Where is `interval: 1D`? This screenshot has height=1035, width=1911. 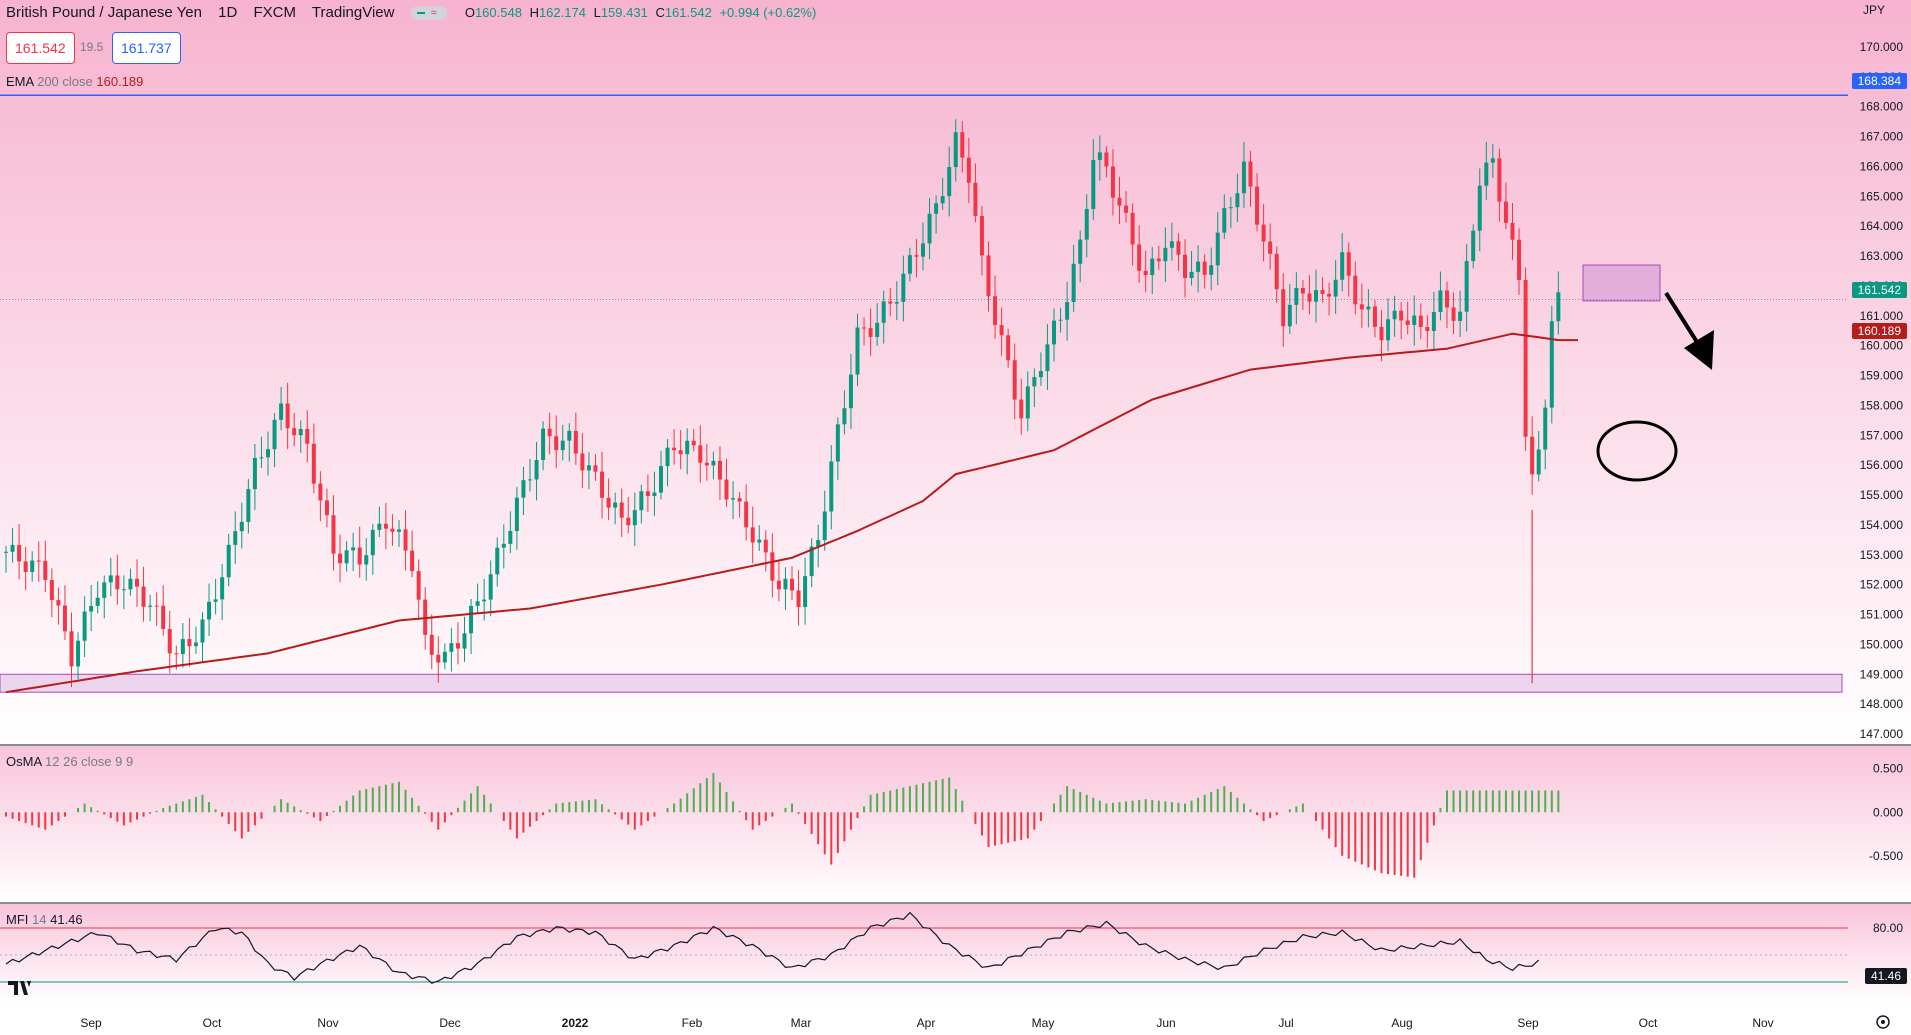 interval: 1D is located at coordinates (228, 12).